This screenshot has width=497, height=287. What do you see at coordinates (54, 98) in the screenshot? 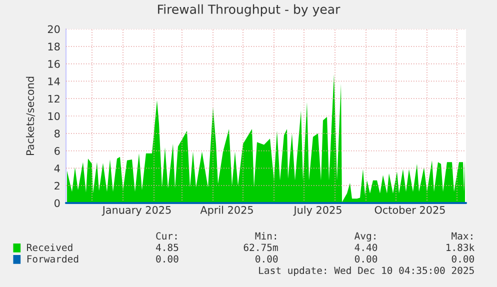
I see `y-tick-label: 12` at bounding box center [54, 98].